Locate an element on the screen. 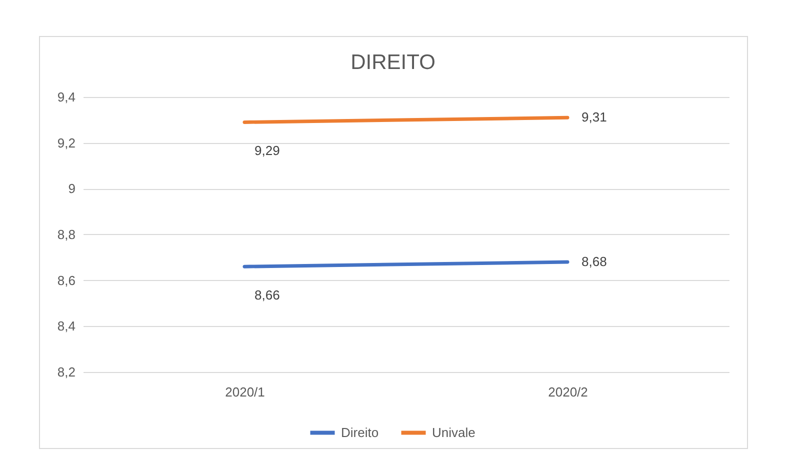  data-label: 9,31 is located at coordinates (594, 117).